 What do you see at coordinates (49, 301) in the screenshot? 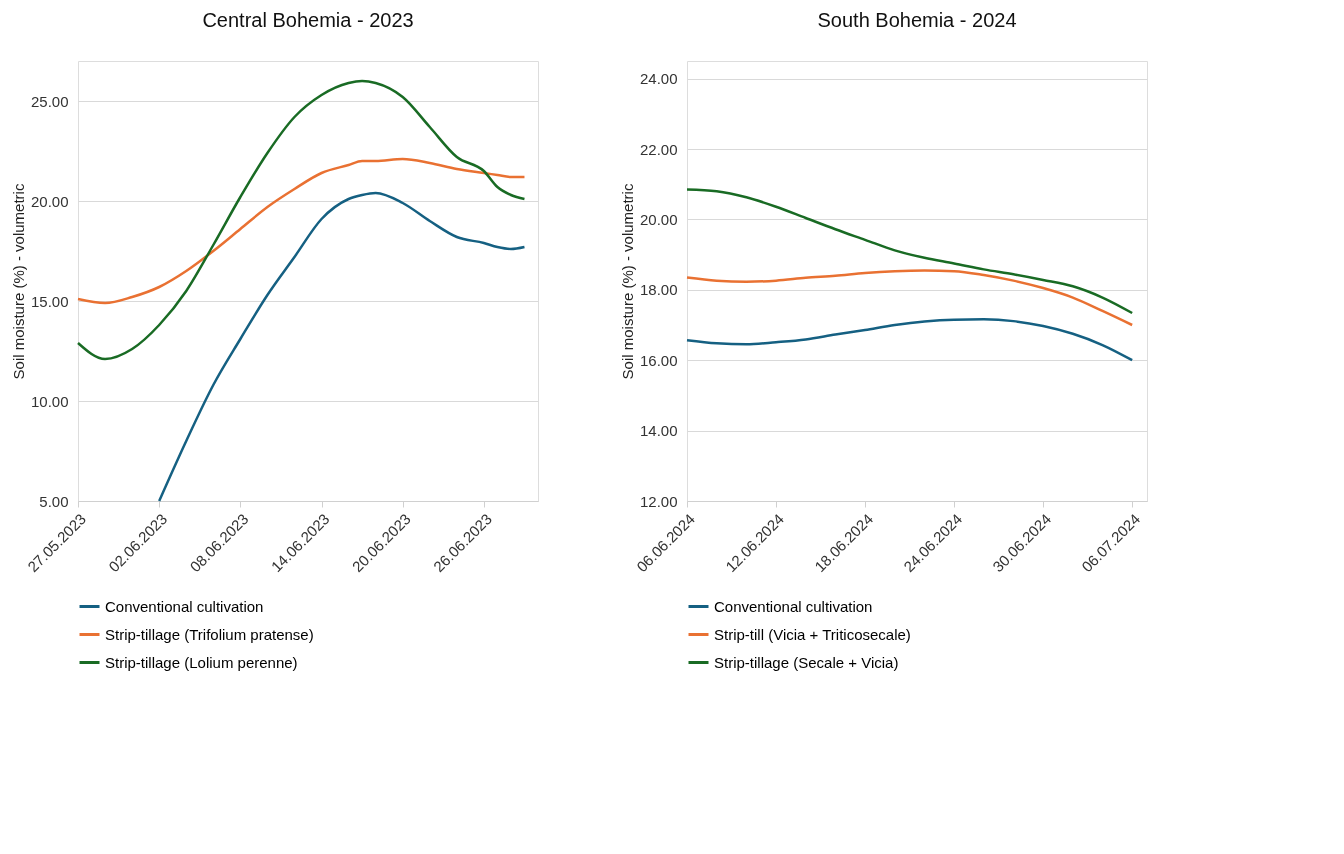
I see `y-tick-label: 15.00` at bounding box center [49, 301].